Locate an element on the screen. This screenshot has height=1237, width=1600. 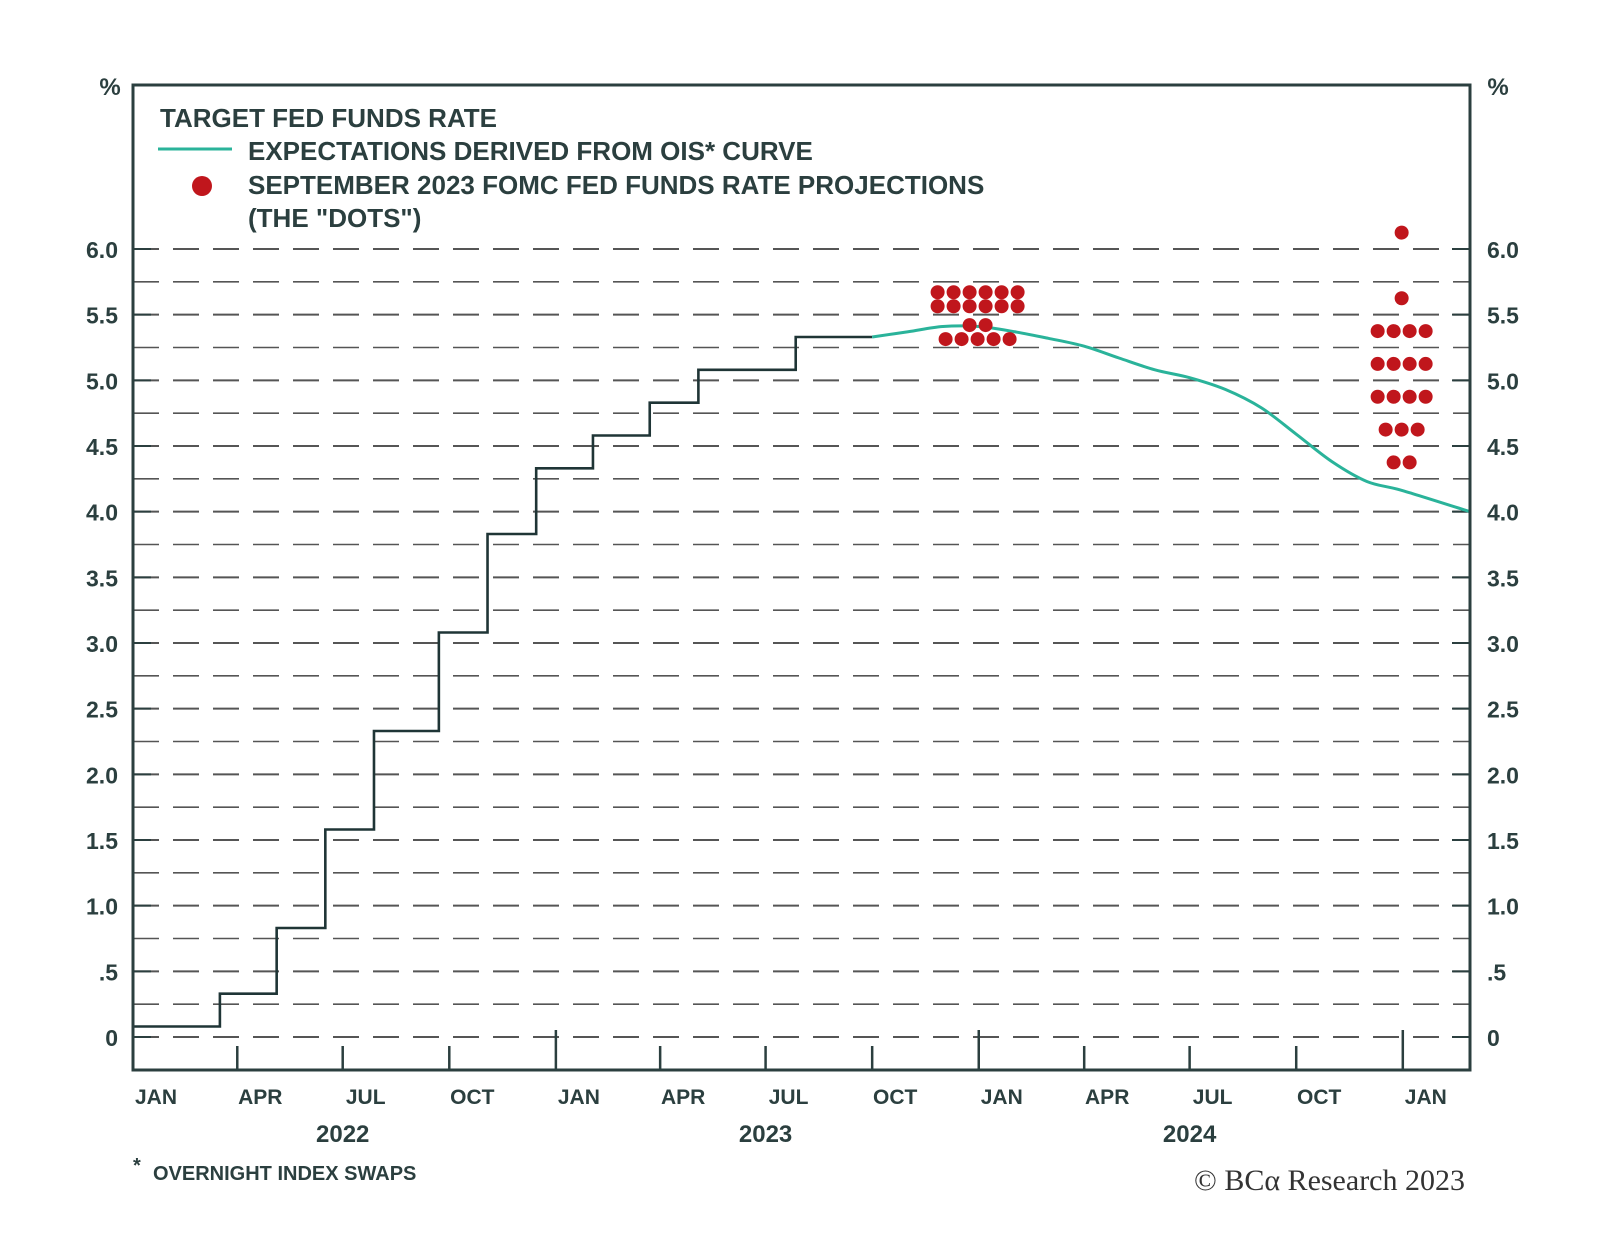
y-tick-label-right: 5.5 is located at coordinates (1503, 316).